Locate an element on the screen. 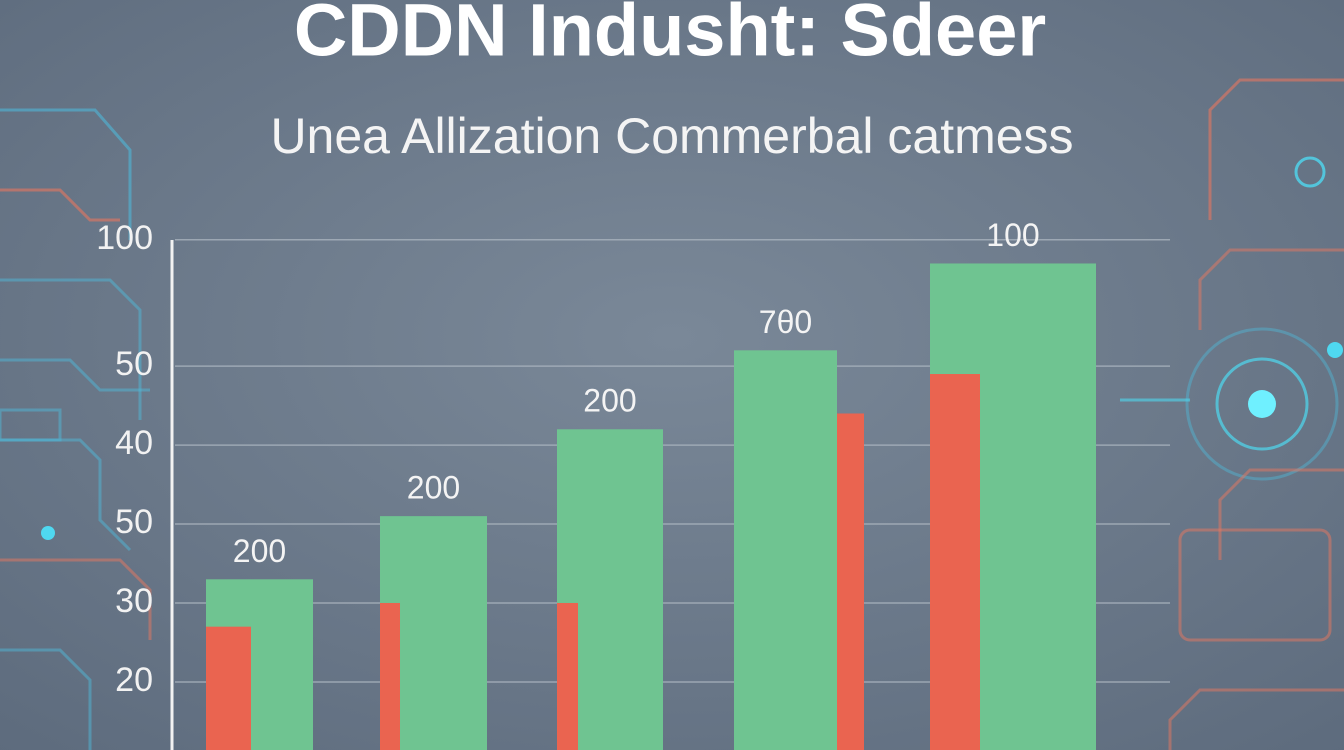 The image size is (1344, 750). chart-subtitle: Unea Allization Commerbal catmess is located at coordinates (671, 136).